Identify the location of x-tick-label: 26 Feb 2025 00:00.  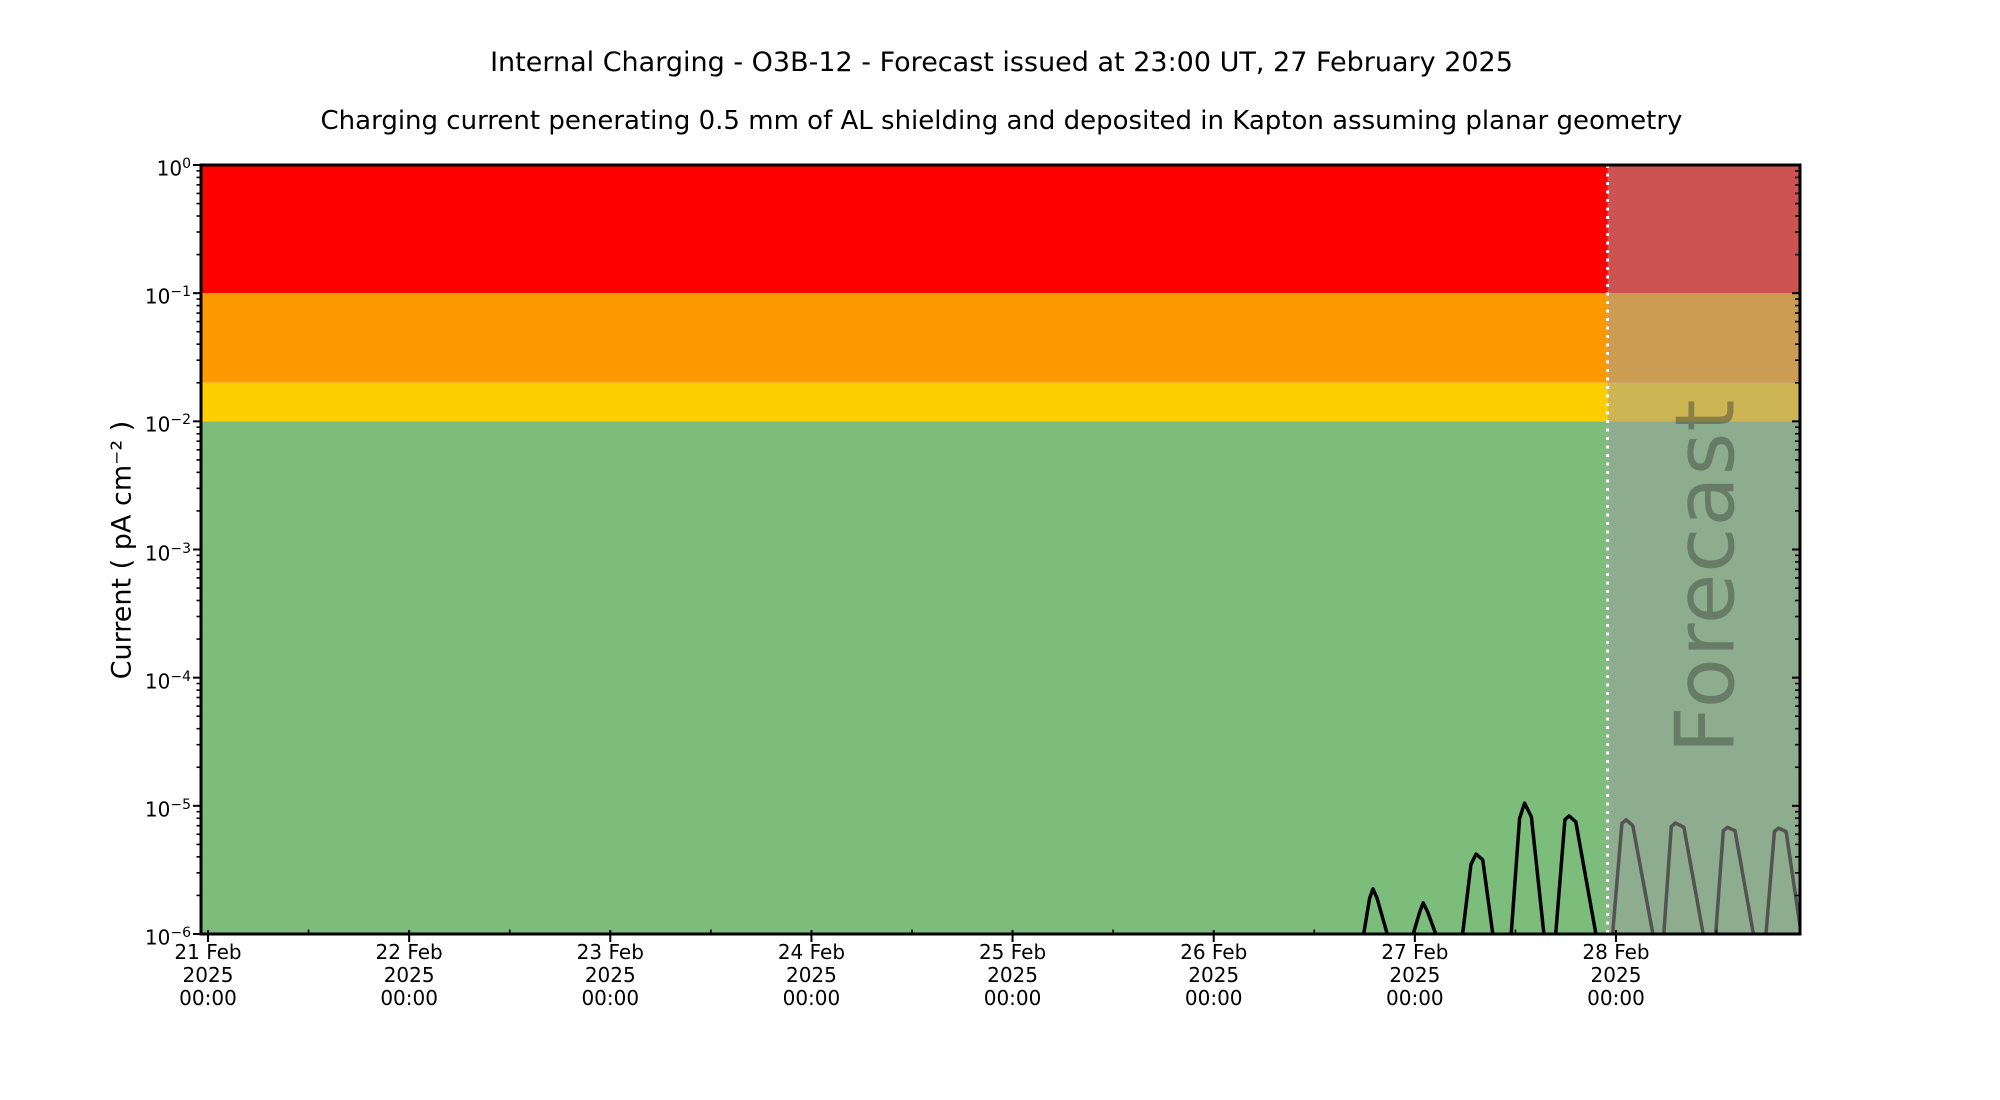
(1214, 975).